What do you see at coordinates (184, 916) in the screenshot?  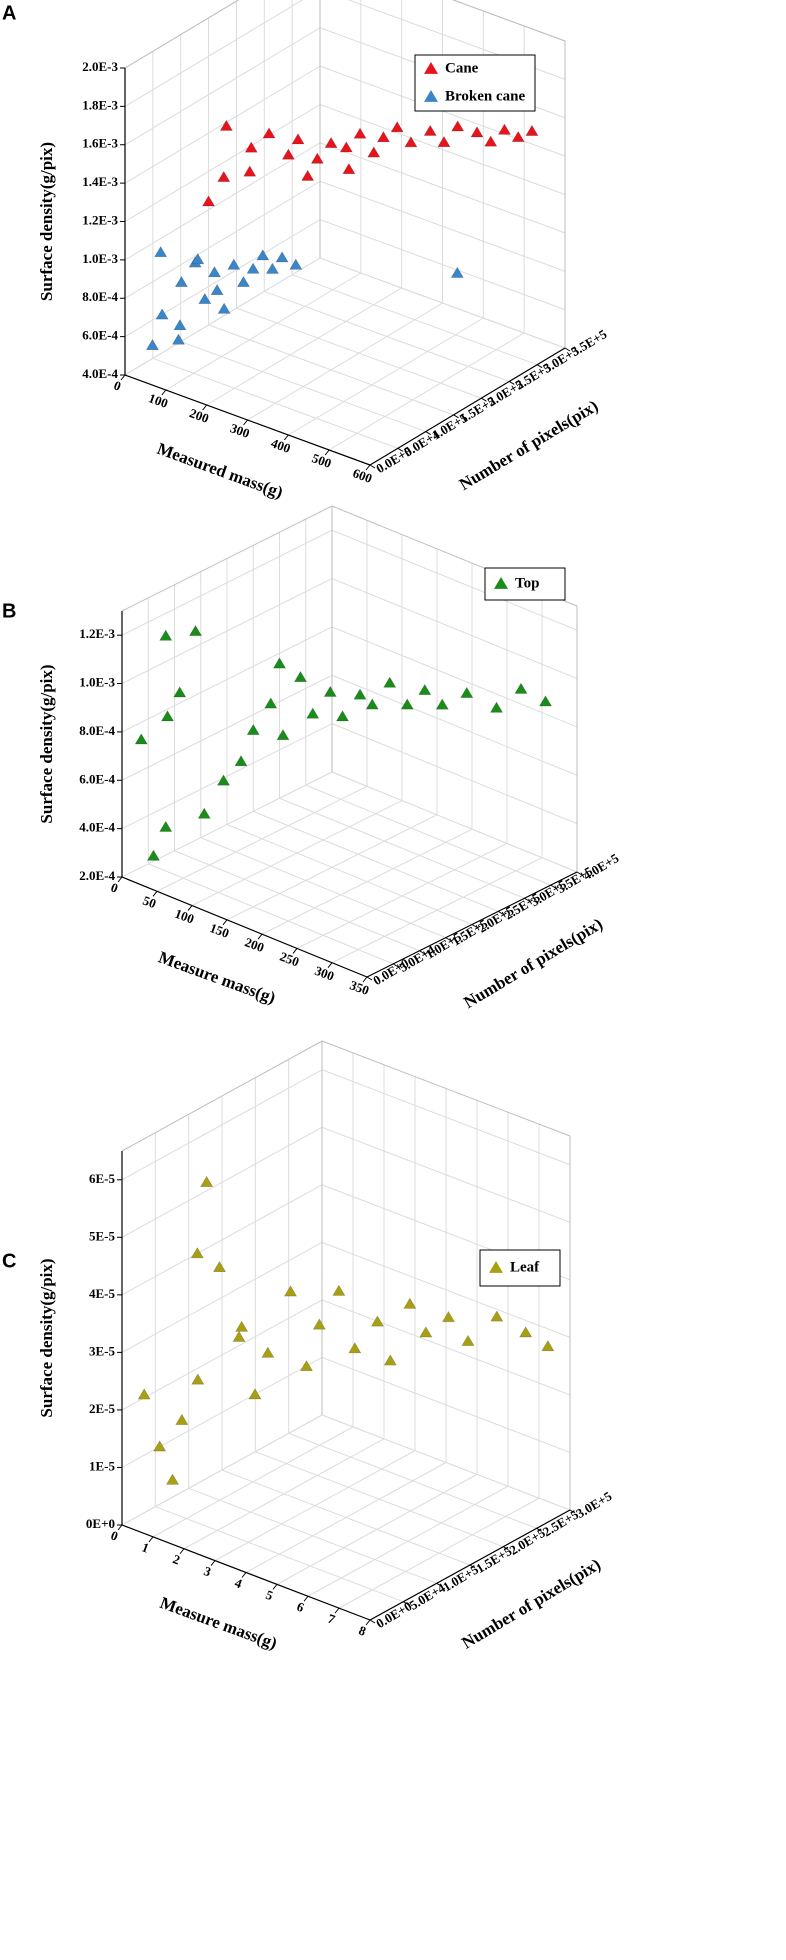 I see `x-tick-label: 100` at bounding box center [184, 916].